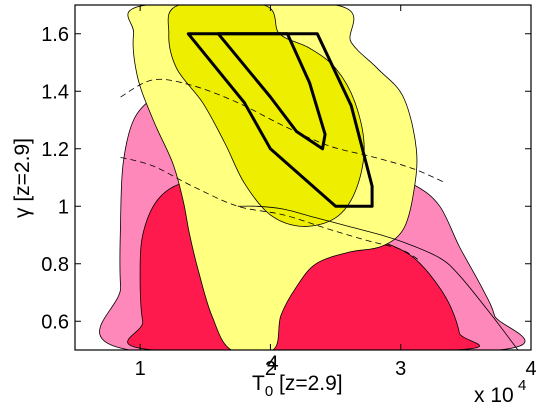  What do you see at coordinates (63, 207) in the screenshot?
I see `y-tick-label: 1` at bounding box center [63, 207].